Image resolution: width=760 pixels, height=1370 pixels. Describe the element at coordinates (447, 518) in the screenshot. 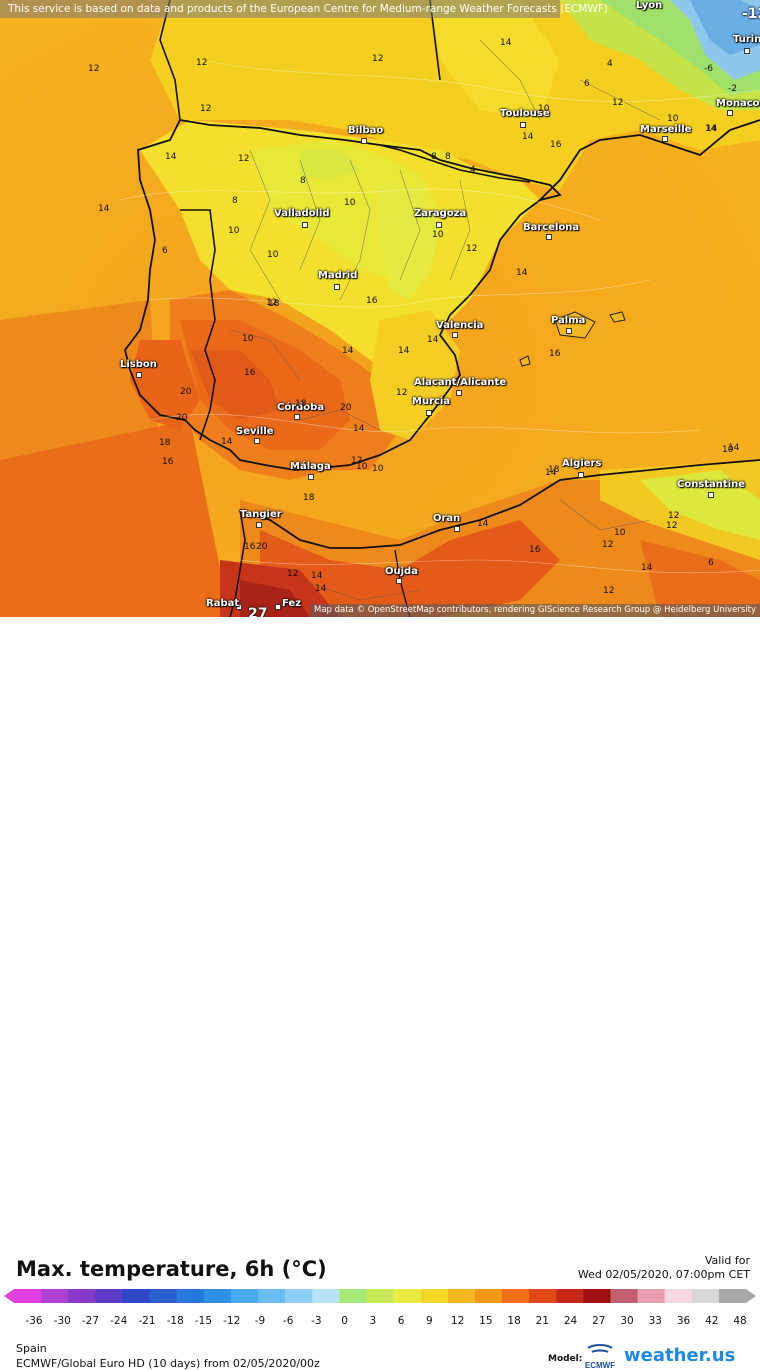

I see `city-label: Oran` at that location.